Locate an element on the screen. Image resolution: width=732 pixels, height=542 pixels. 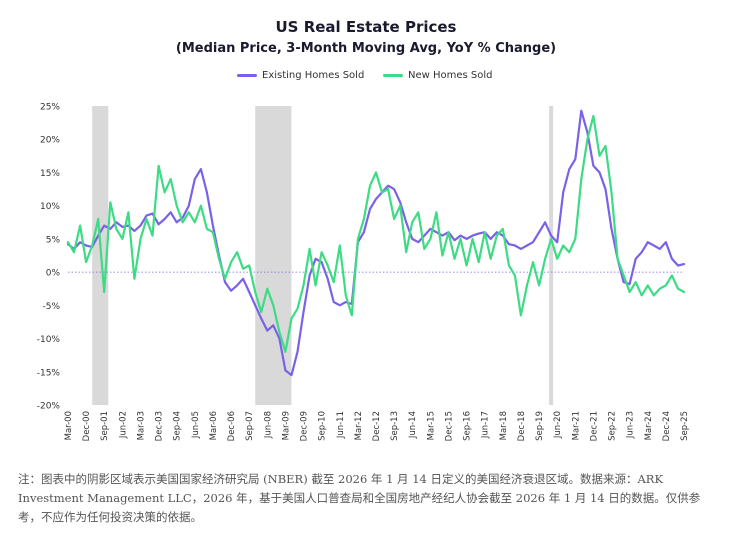
x-tick-label: Mar-00 is located at coordinates (69, 425).